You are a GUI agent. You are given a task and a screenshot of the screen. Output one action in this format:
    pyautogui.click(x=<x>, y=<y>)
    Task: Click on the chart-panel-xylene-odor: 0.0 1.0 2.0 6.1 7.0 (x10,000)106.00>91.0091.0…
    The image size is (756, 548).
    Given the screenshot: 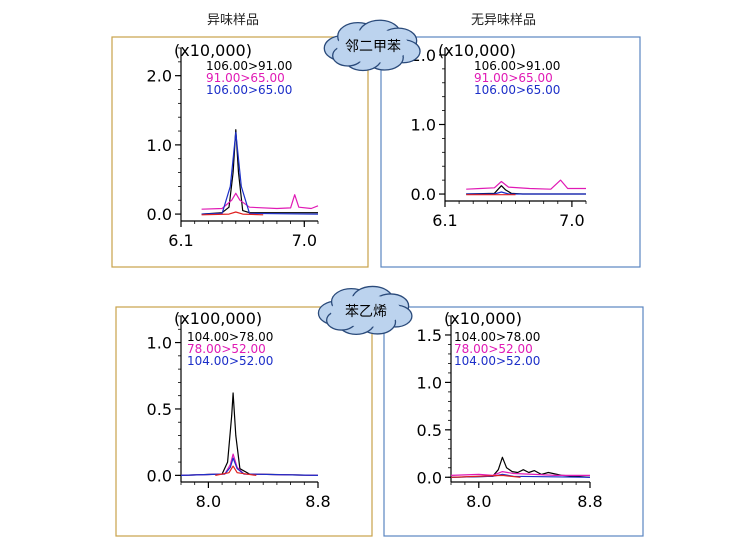 What is the action you would take?
    pyautogui.click(x=240, y=152)
    